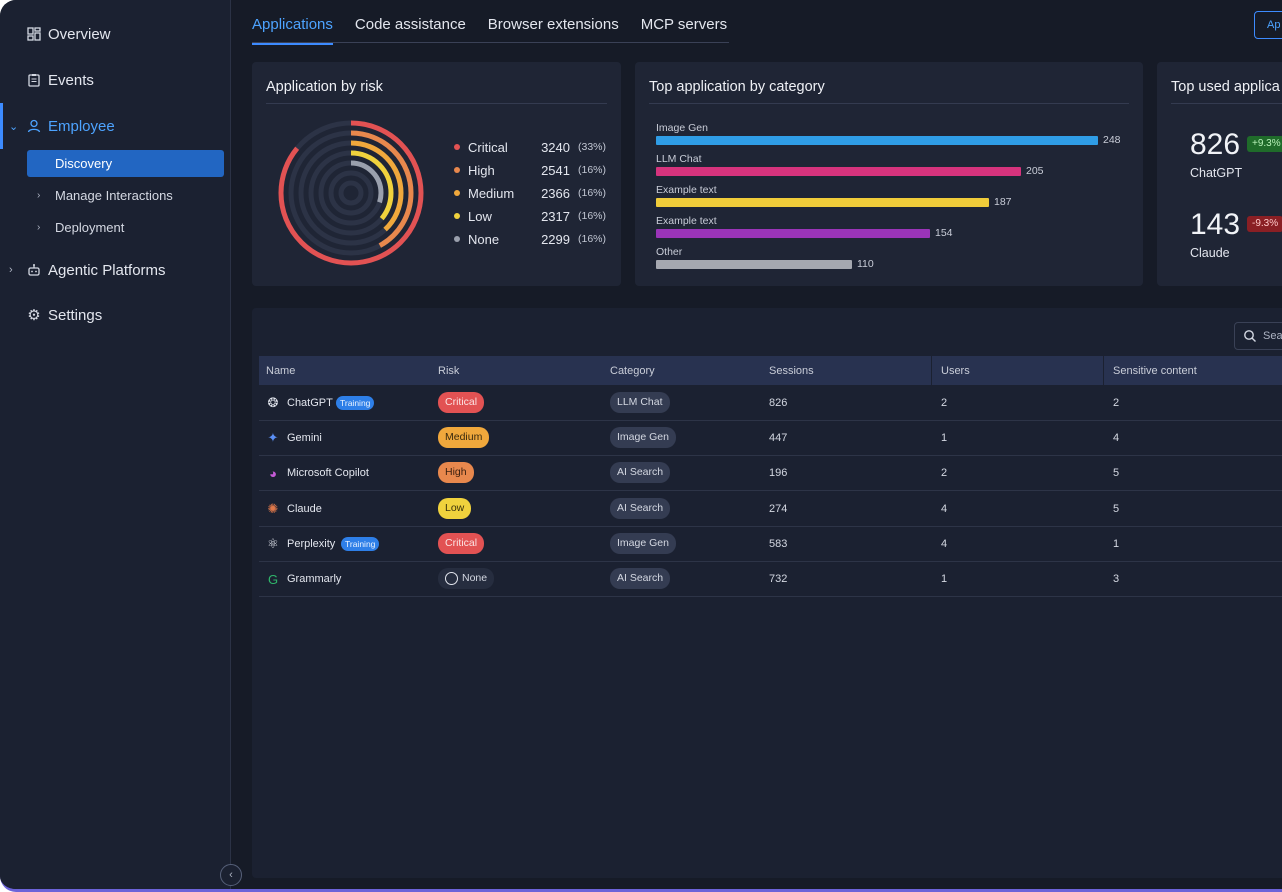 This screenshot has height=892, width=1282. What do you see at coordinates (1225, 87) in the screenshot?
I see `top-used-card-title: Top used applica` at bounding box center [1225, 87].